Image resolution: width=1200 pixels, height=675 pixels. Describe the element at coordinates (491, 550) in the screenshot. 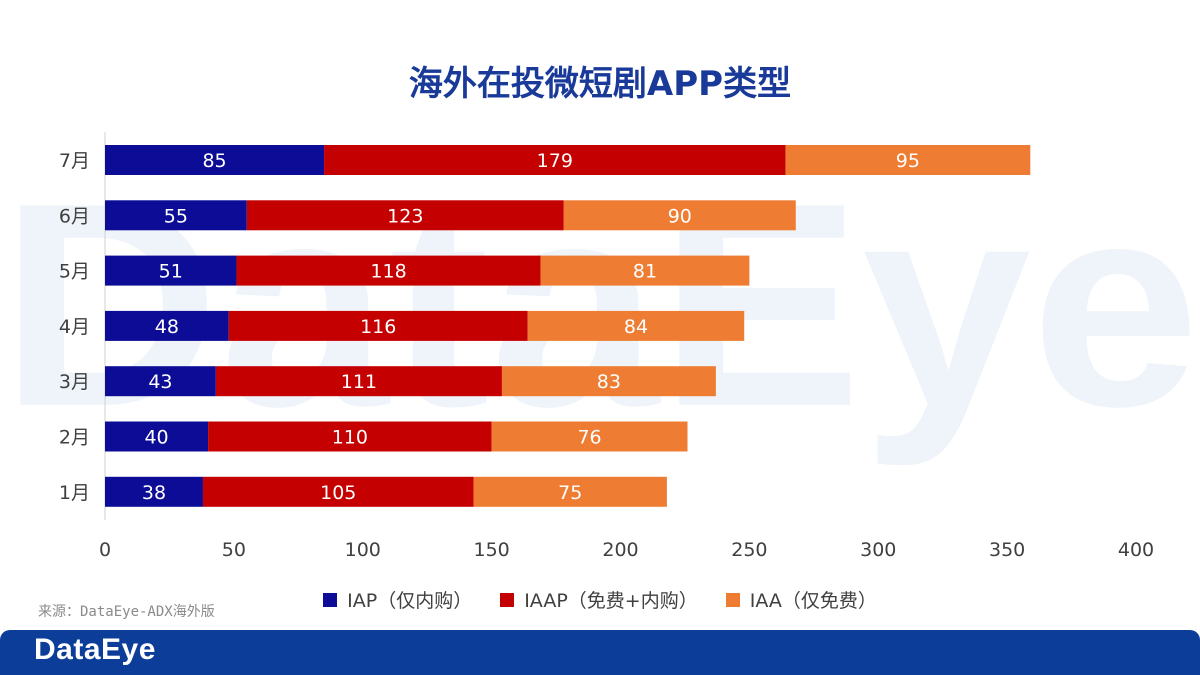

I see `x-tick-label: 150` at that location.